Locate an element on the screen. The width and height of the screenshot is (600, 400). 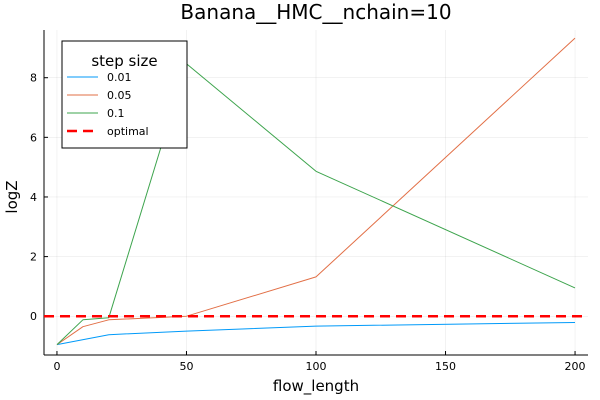
chart-title: Banana__HMC__nchain=10 is located at coordinates (315, 12).